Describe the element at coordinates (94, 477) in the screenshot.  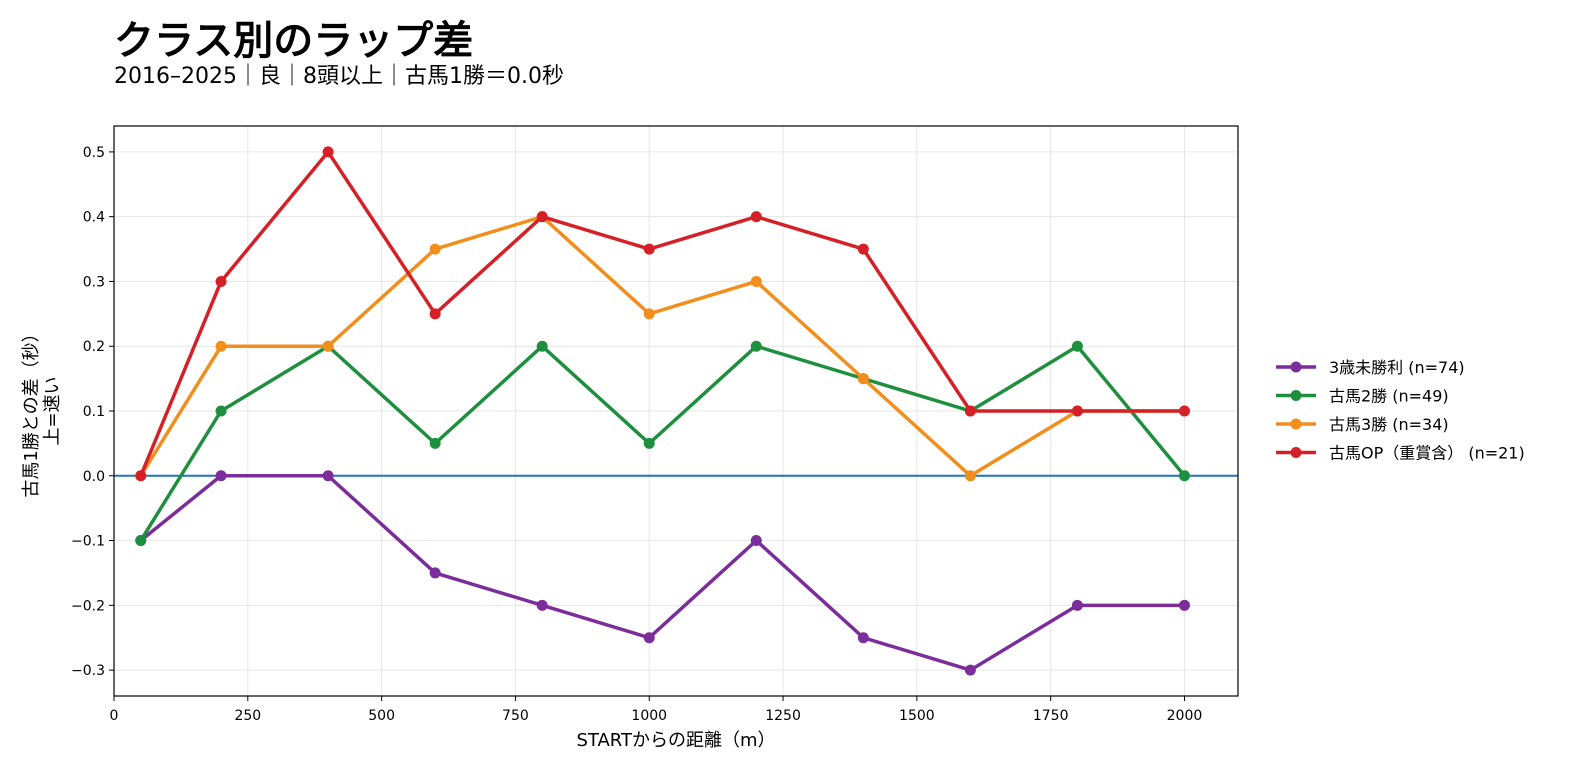
I see `y-tick-label-3: 0.0` at that location.